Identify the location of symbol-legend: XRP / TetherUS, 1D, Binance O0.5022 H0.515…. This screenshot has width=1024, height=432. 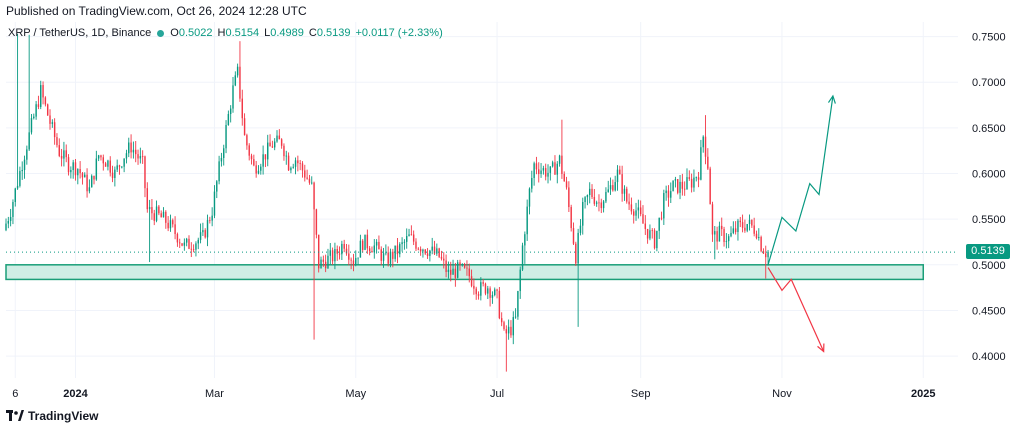
(228, 33).